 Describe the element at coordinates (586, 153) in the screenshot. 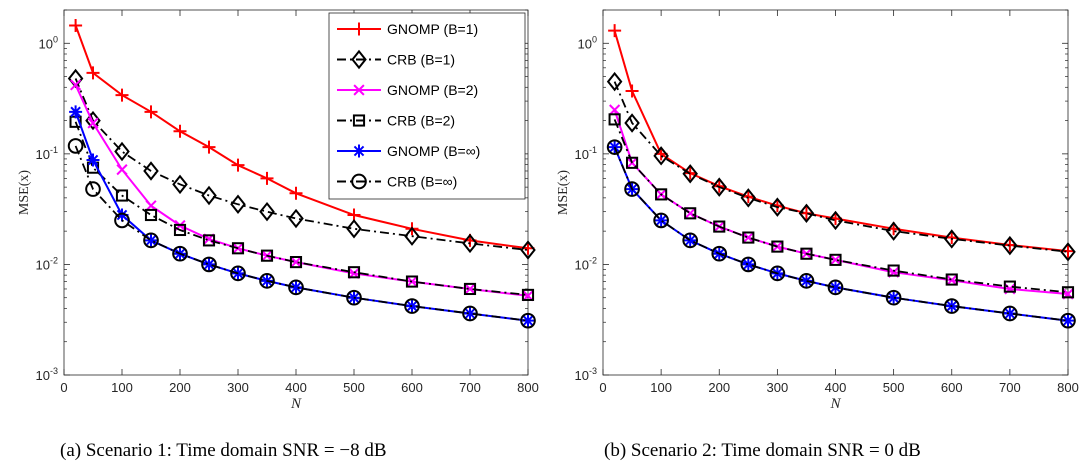

I see `chart-b-y-tick-label: 10⁻¹` at that location.